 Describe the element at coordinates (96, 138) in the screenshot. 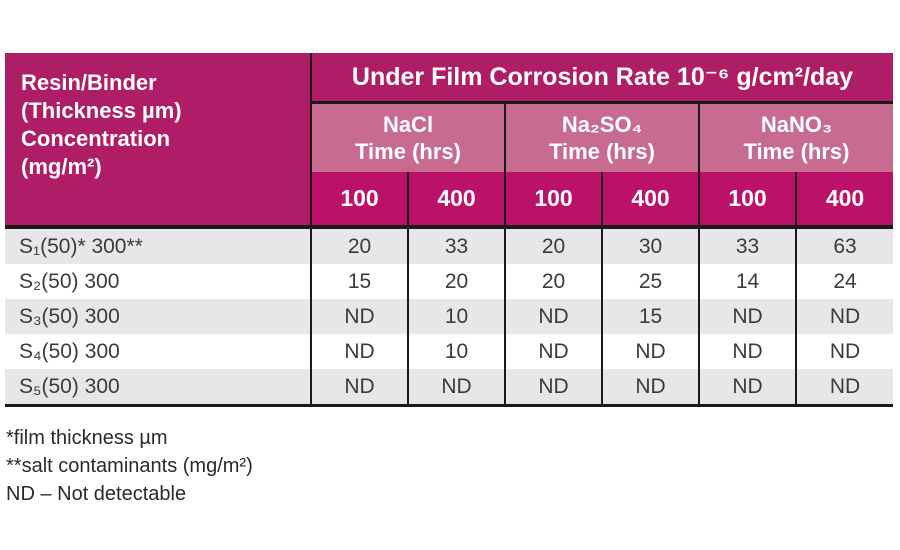

I see `corner-header-line: Concentration` at that location.